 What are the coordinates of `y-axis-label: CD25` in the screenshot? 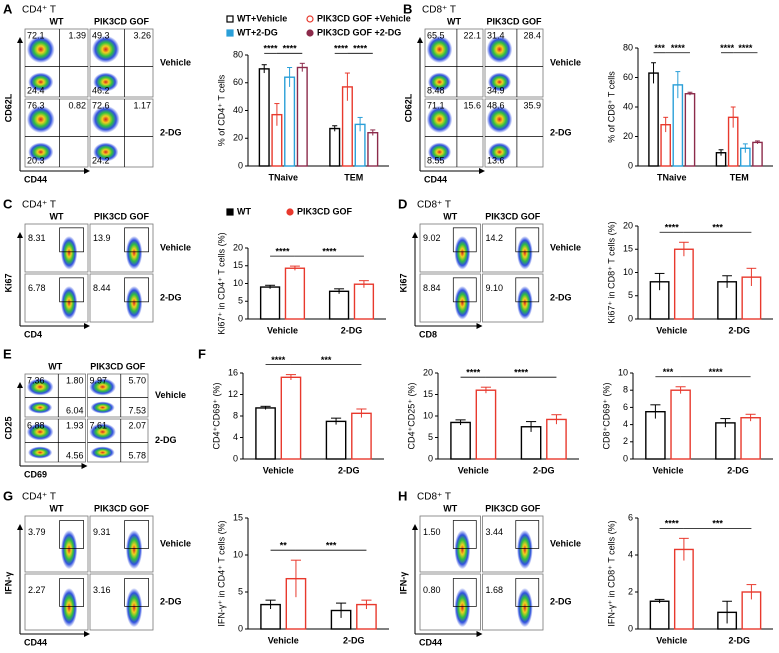 It's located at (8, 427).